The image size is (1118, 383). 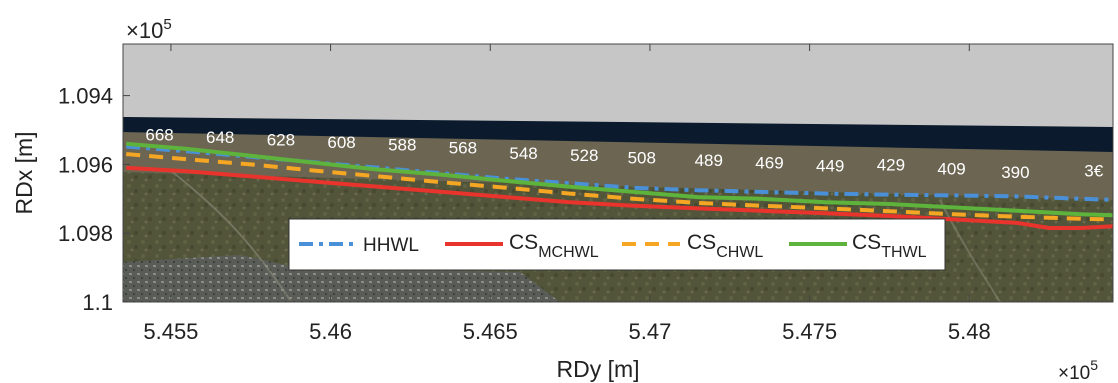 What do you see at coordinates (330, 331) in the screenshot?
I see `x-tick-label: 5.46` at bounding box center [330, 331].